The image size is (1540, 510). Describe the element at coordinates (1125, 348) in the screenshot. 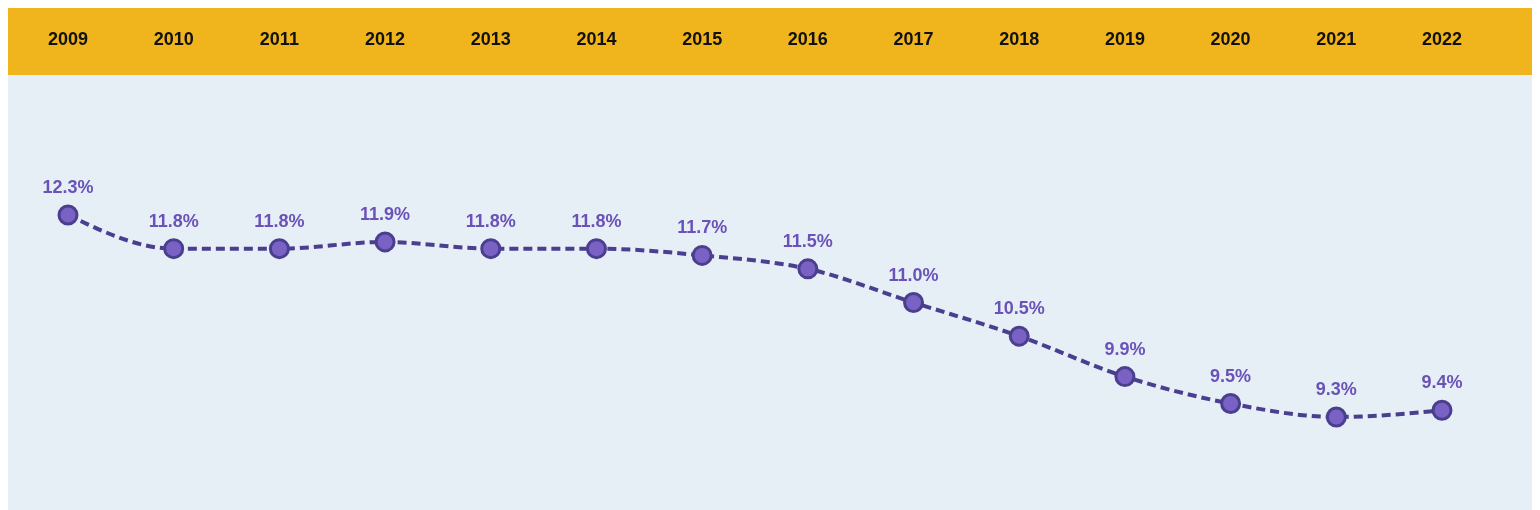

I see `data-label: 9.9%` at that location.